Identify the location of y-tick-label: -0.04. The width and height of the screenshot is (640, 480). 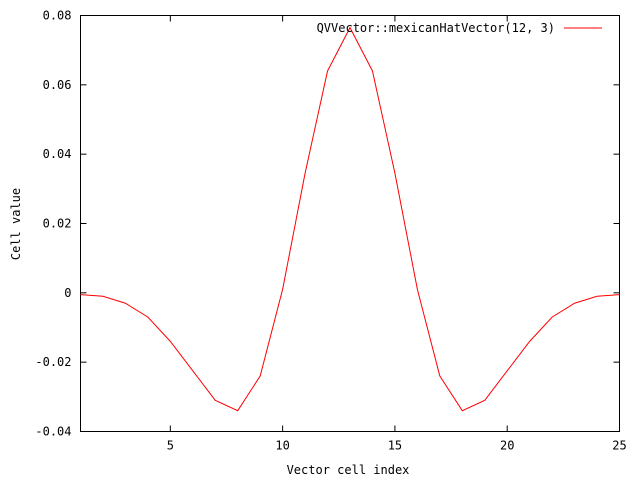
(53, 432).